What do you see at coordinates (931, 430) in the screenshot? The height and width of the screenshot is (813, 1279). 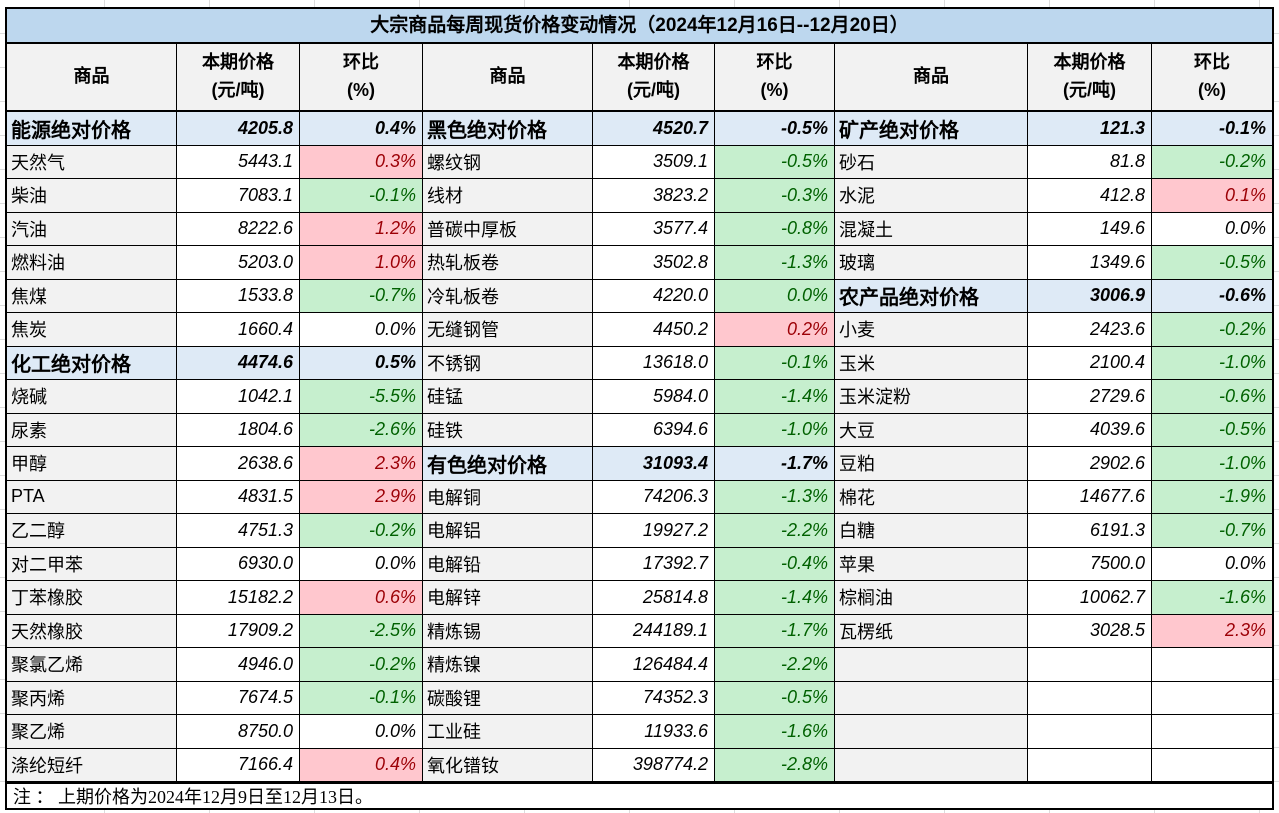 I see `commodity-name-cell: 大豆` at bounding box center [931, 430].